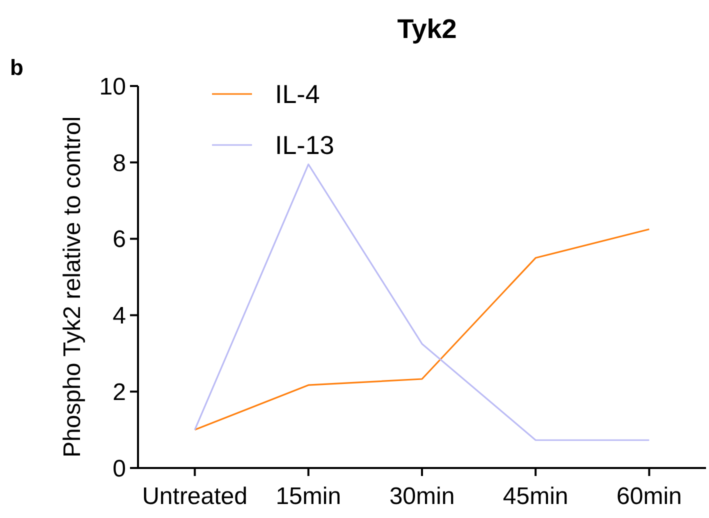 The image size is (709, 518). I want to click on y-axis-title: Phospho Tyk2 relative to control, so click(72, 287).